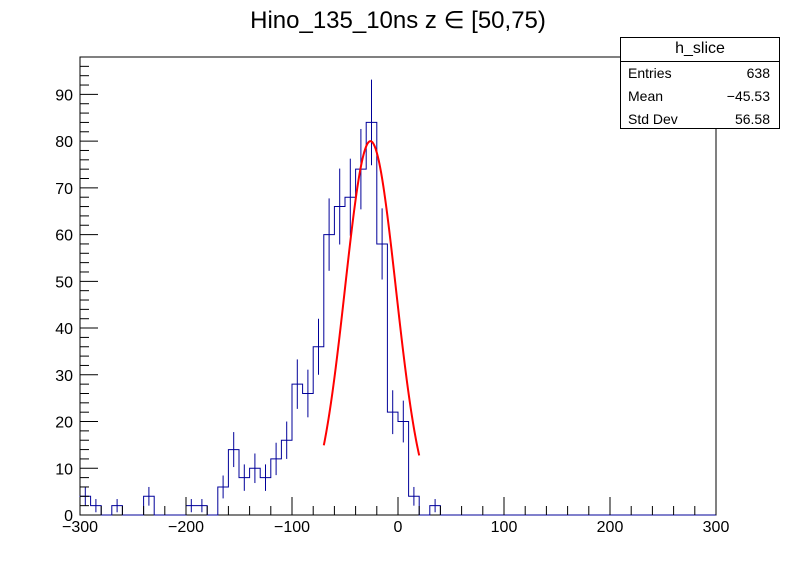  Describe the element at coordinates (64, 189) in the screenshot. I see `y-tick-label: 70` at that location.